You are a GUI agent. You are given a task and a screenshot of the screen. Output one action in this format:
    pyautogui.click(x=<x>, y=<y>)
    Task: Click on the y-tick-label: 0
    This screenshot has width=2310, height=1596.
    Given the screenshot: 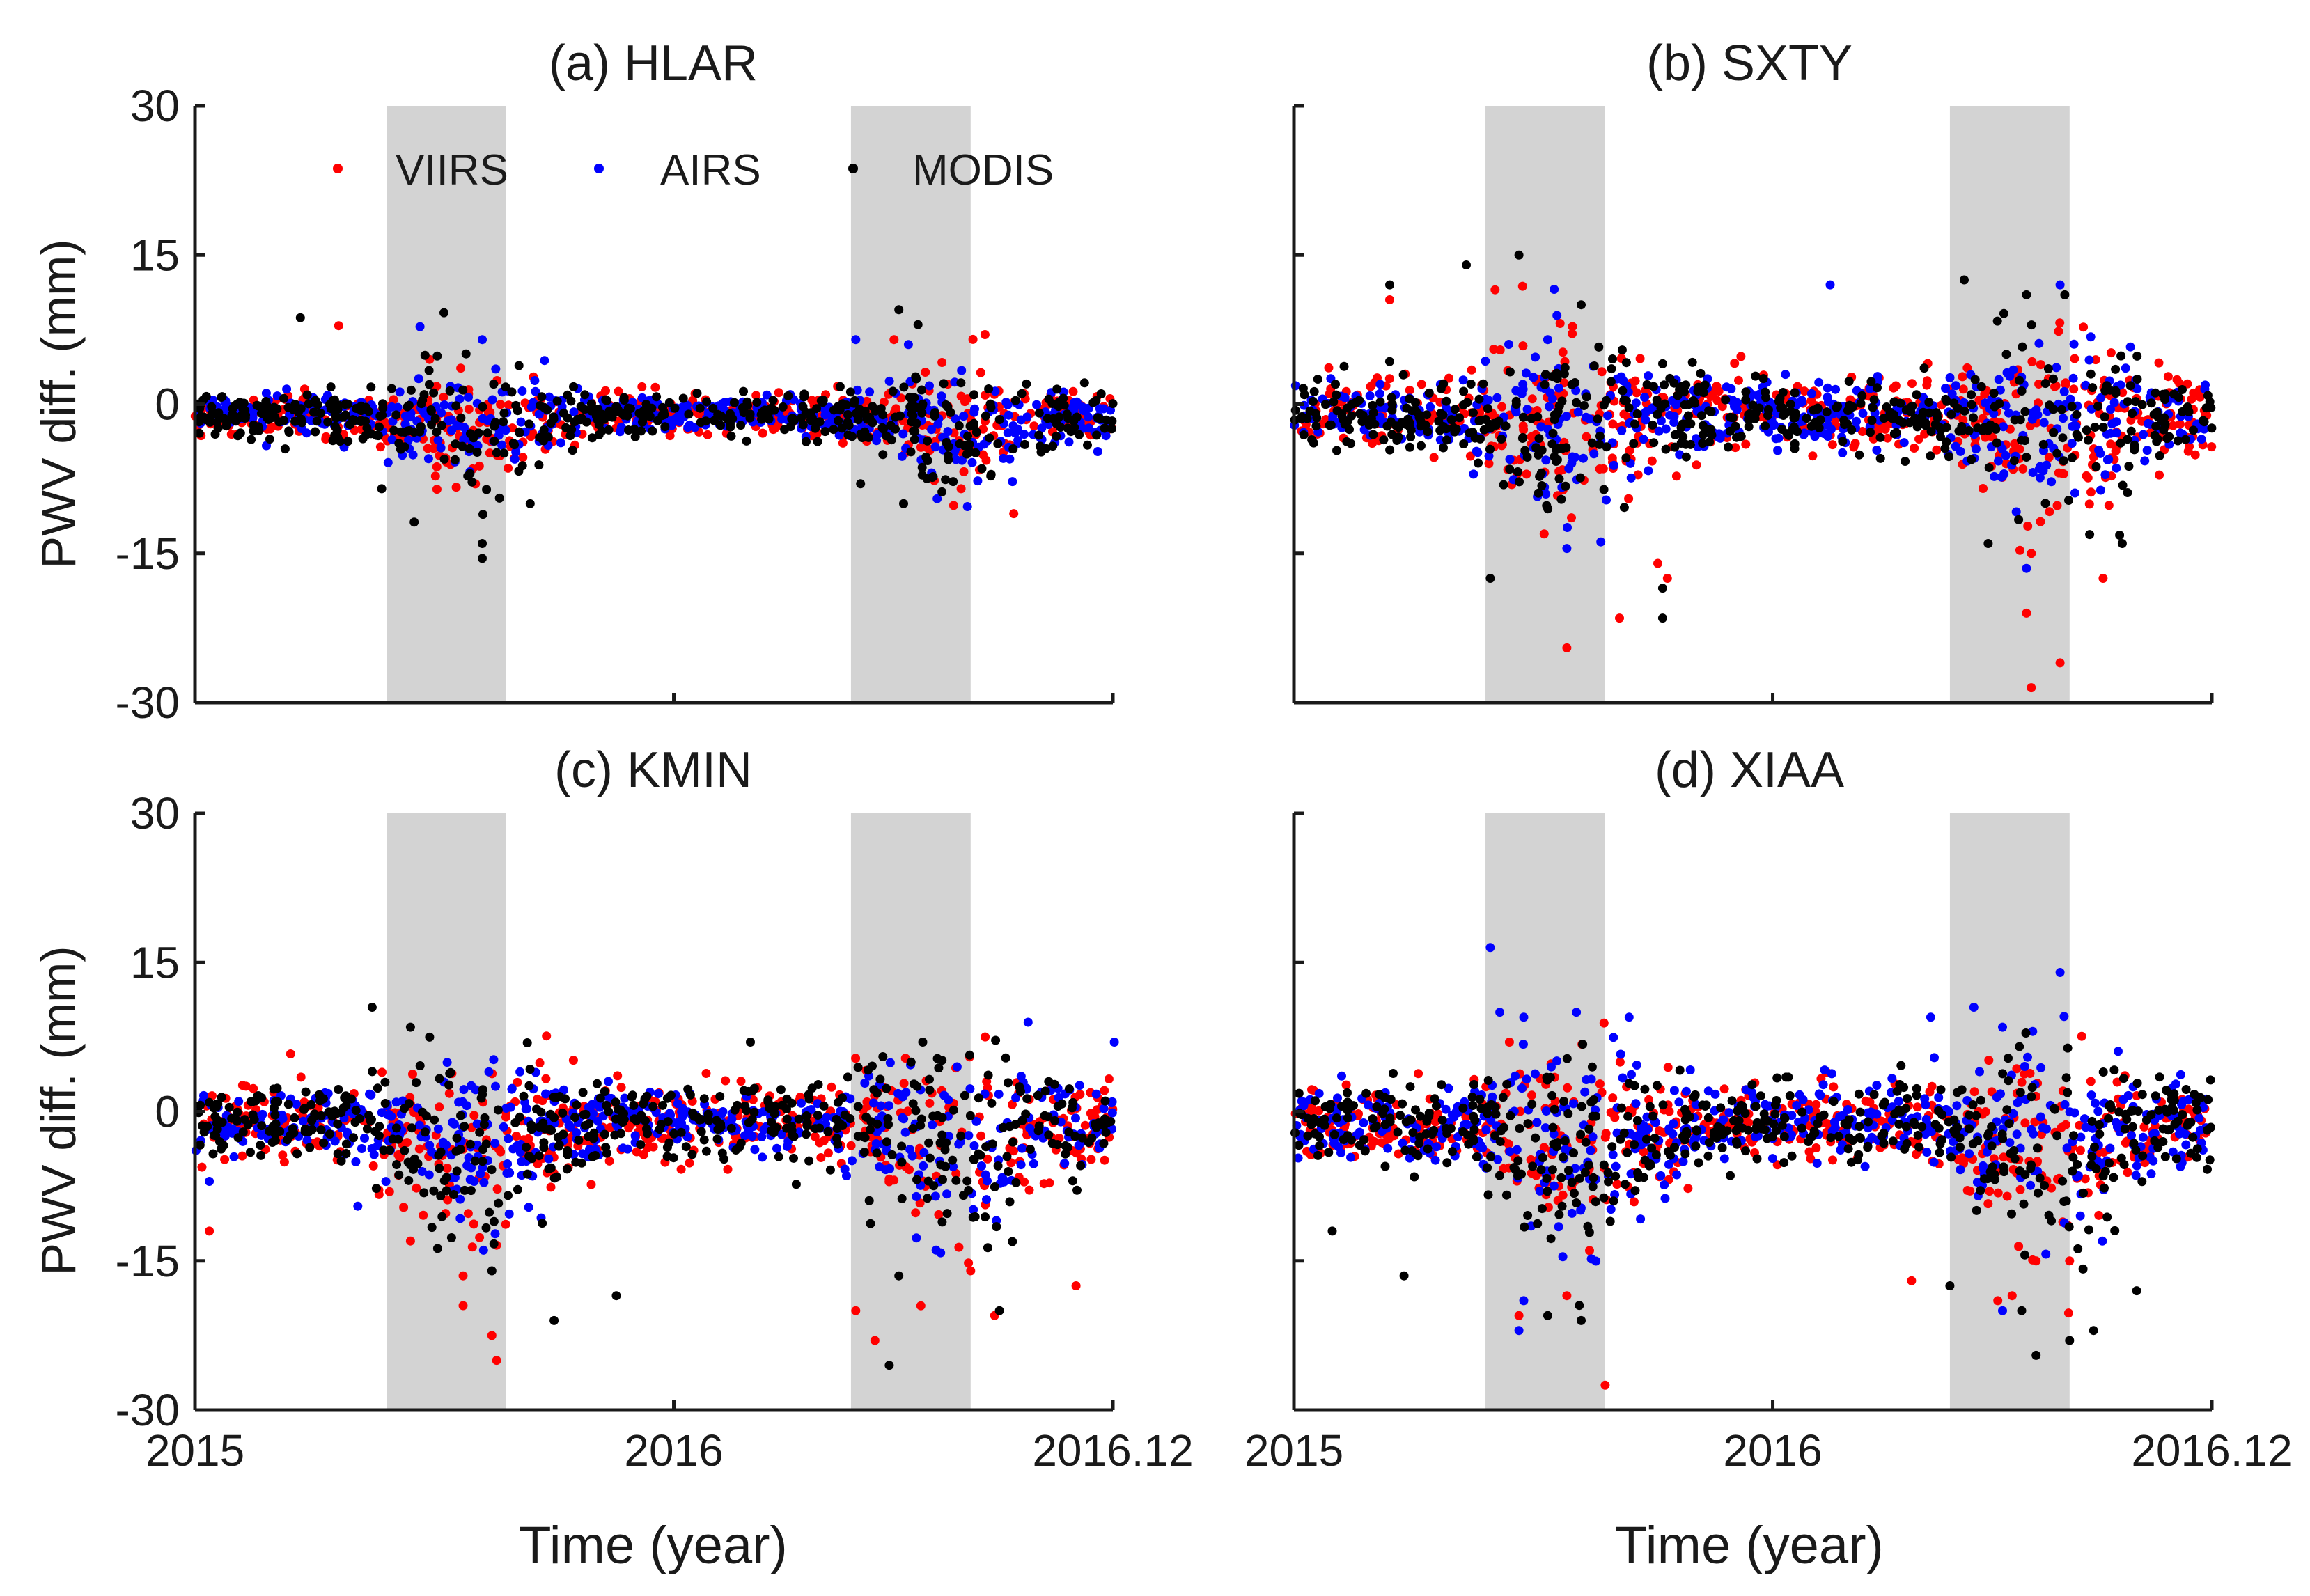 What is the action you would take?
    pyautogui.click(x=167, y=1112)
    